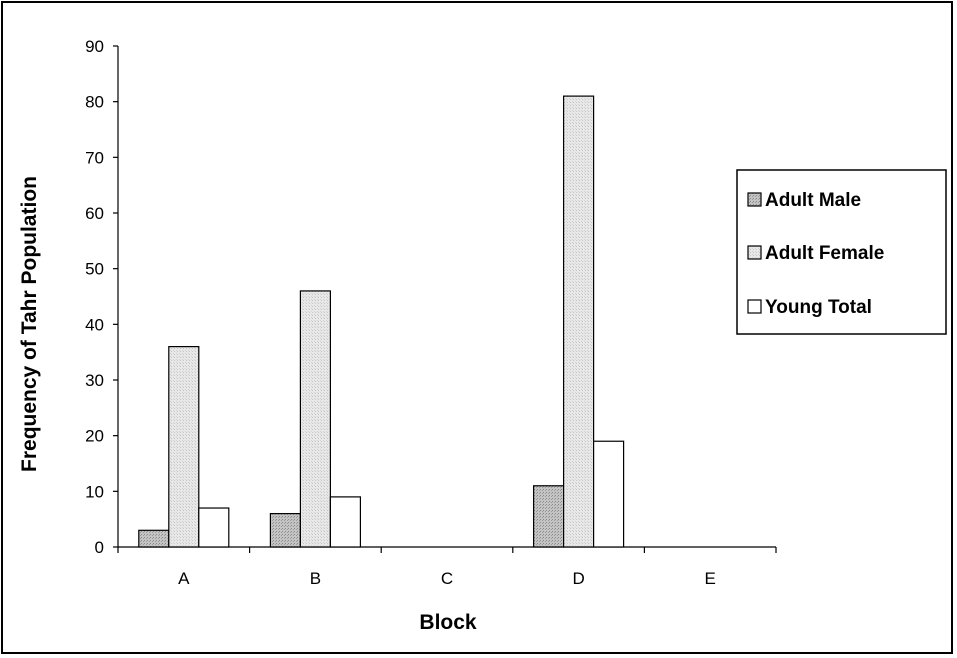  What do you see at coordinates (818, 307) in the screenshot?
I see `legend-label: Young Total` at bounding box center [818, 307].